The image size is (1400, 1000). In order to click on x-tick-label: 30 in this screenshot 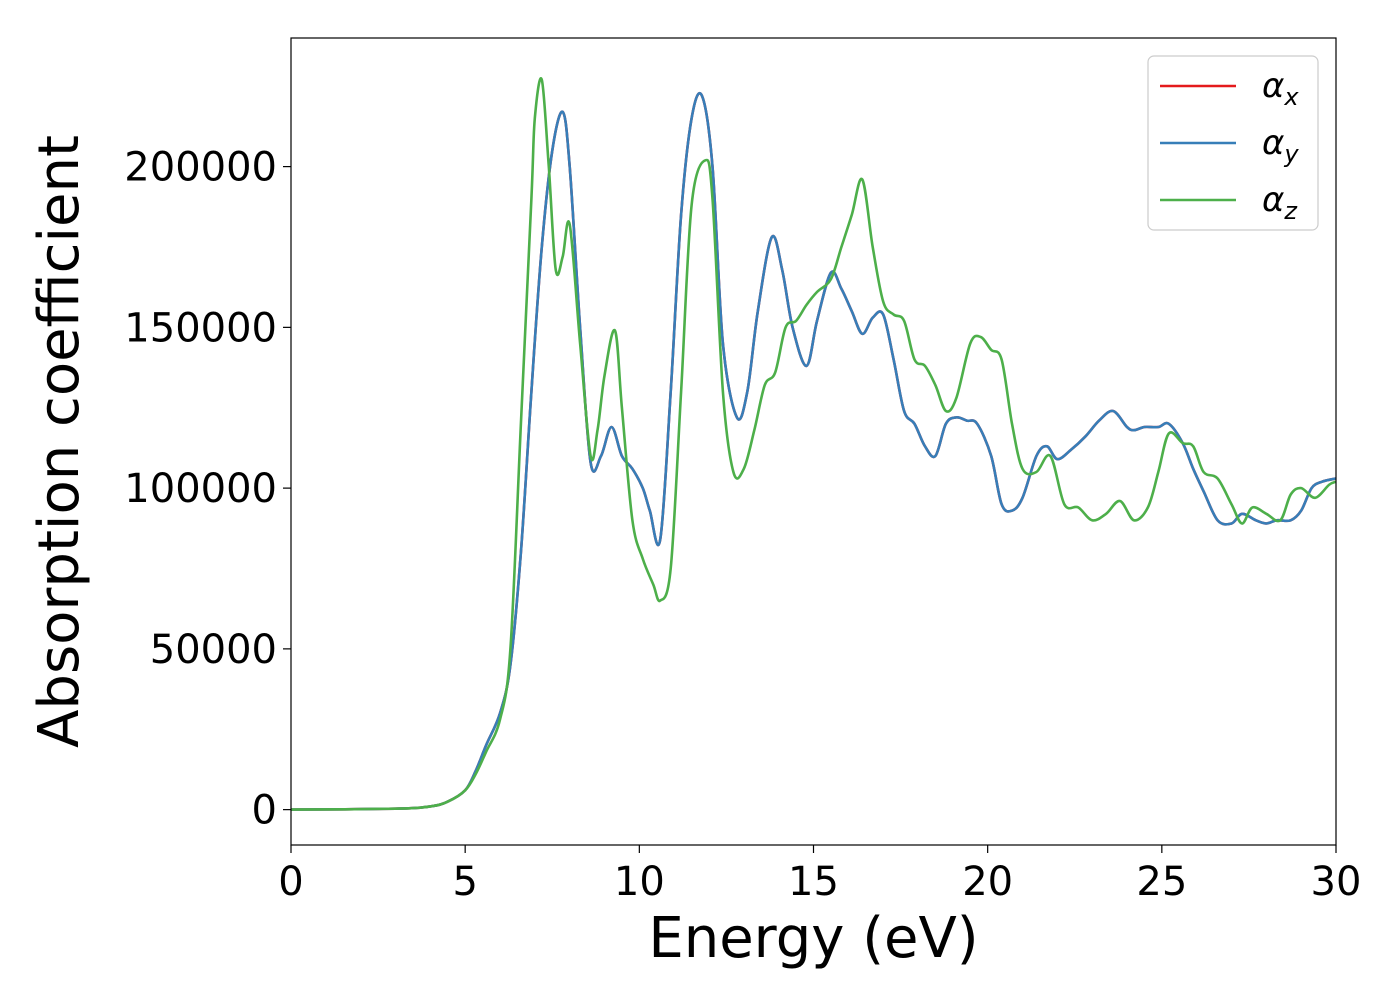, I will do `click(1336, 882)`.